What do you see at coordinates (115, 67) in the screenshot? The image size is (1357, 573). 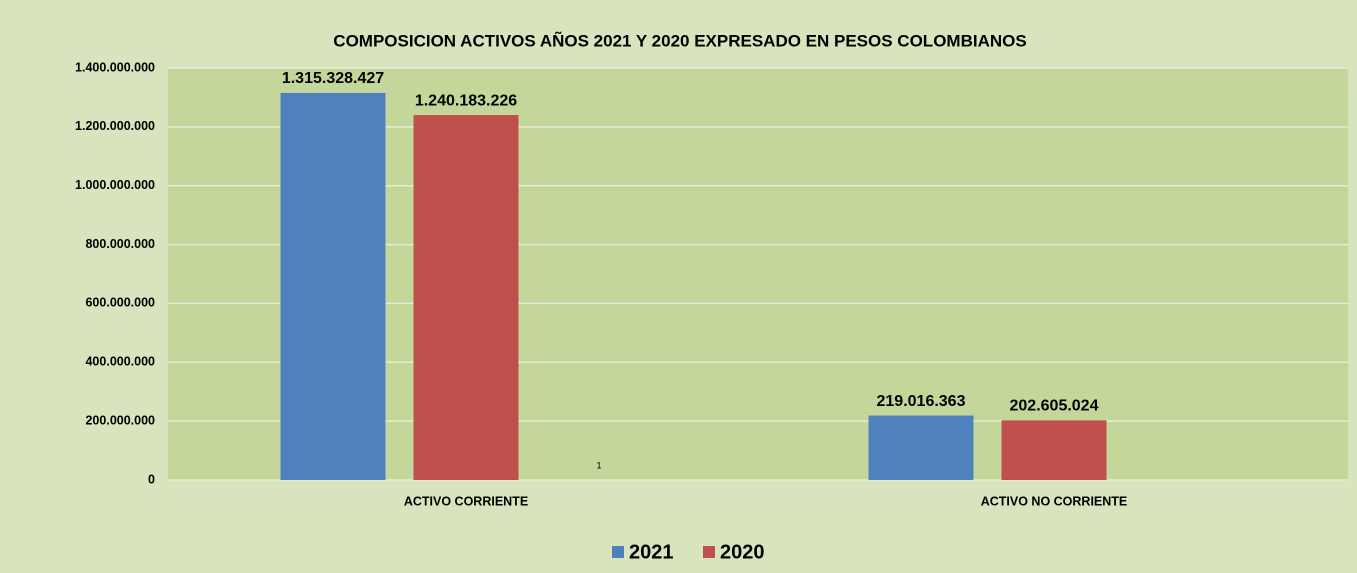 I see `y-tick-label: 1.400.000.000` at bounding box center [115, 67].